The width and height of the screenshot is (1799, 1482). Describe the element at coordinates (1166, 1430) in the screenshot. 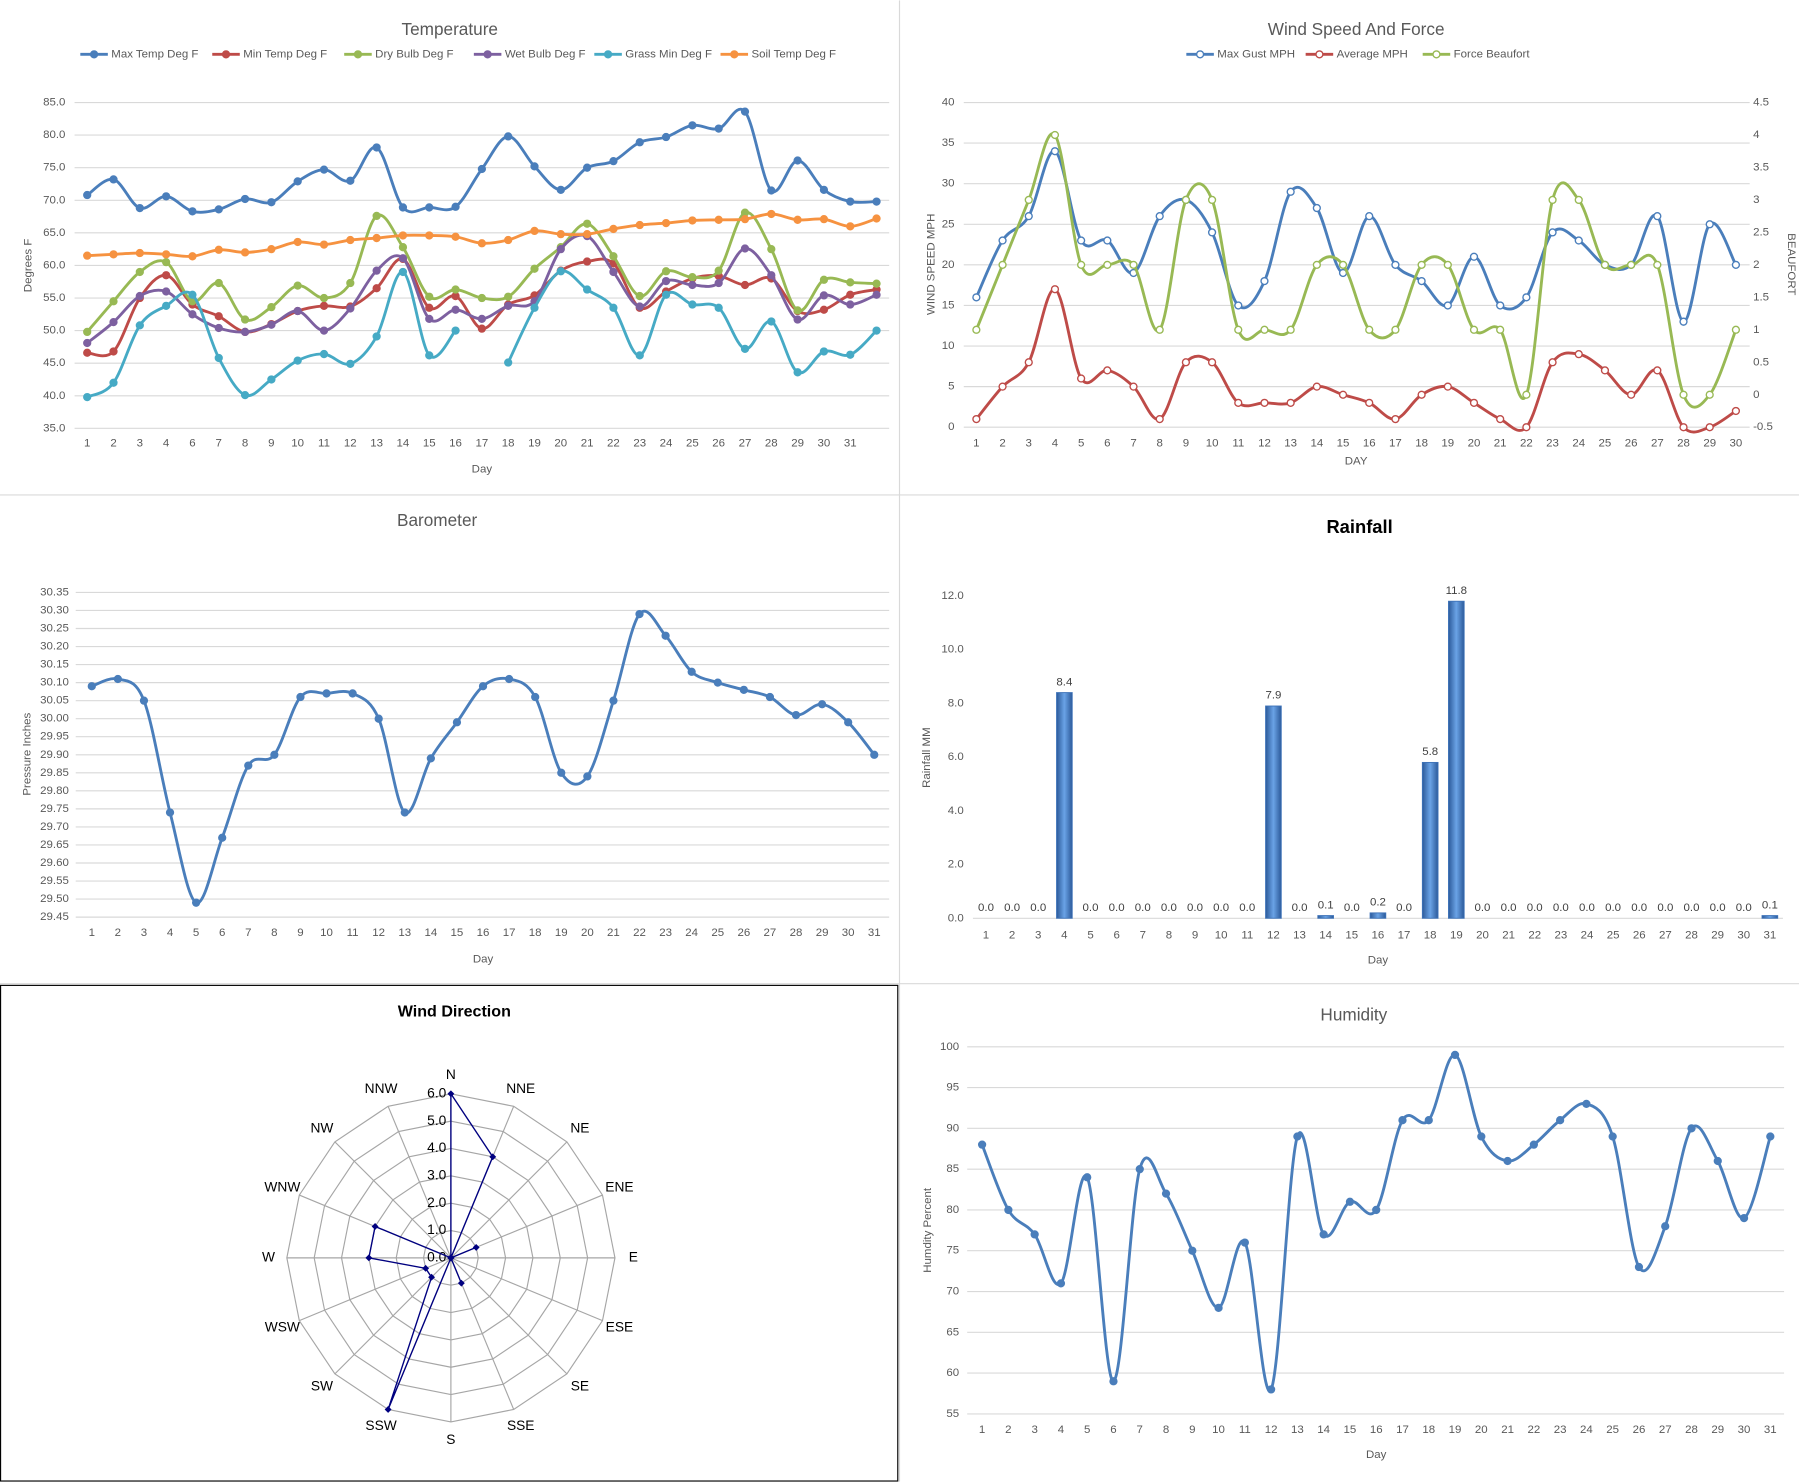

I see `x-tick-label: 8` at that location.